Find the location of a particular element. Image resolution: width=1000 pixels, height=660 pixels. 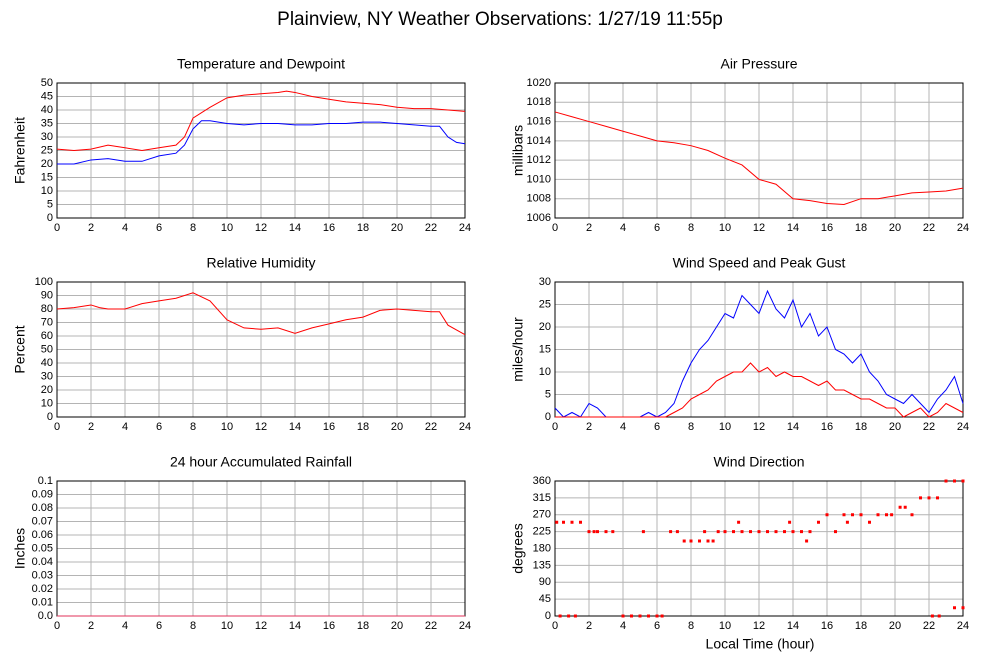

x-tick-label: 20 is located at coordinates (397, 626).